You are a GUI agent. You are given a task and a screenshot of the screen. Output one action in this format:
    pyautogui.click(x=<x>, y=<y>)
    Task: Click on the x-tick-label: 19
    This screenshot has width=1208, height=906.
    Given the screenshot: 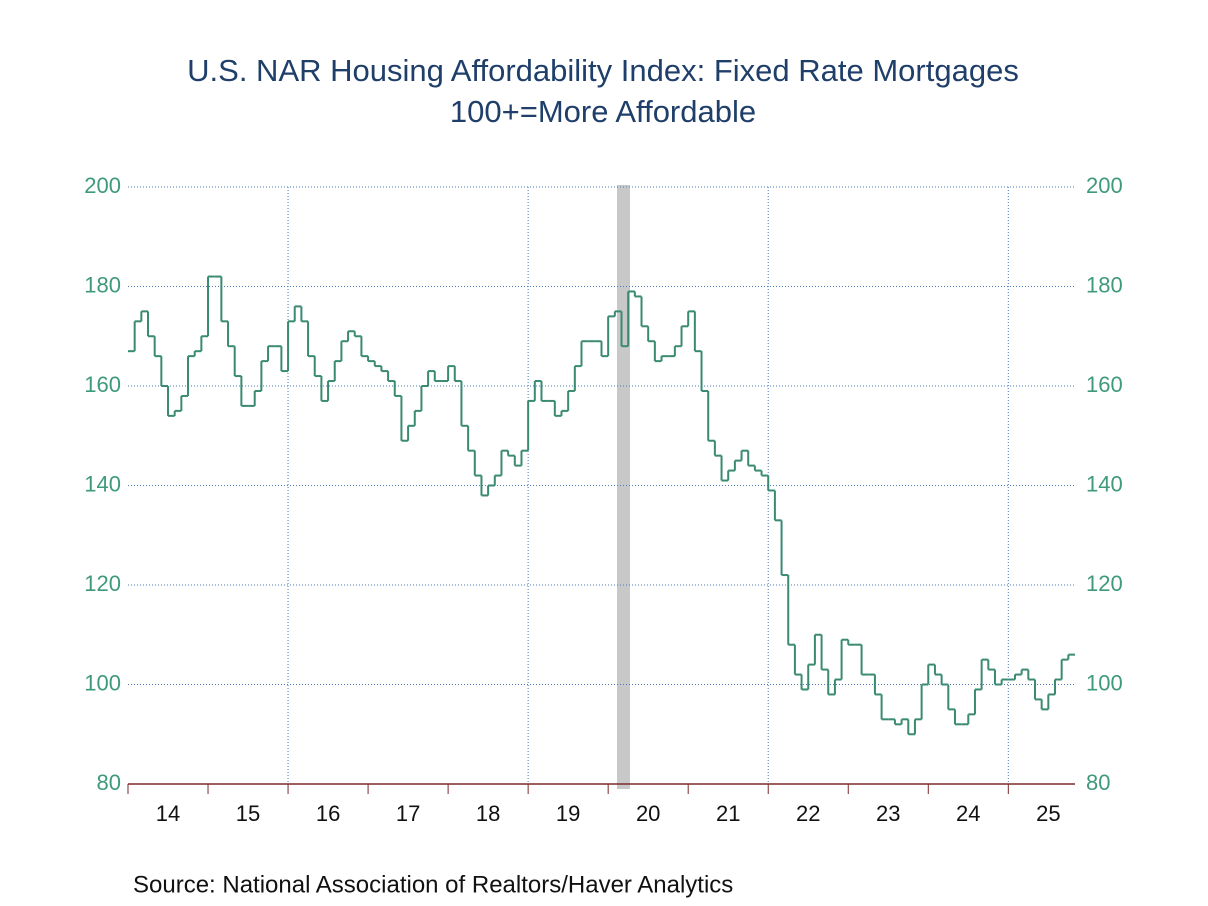 What is the action you would take?
    pyautogui.click(x=568, y=813)
    